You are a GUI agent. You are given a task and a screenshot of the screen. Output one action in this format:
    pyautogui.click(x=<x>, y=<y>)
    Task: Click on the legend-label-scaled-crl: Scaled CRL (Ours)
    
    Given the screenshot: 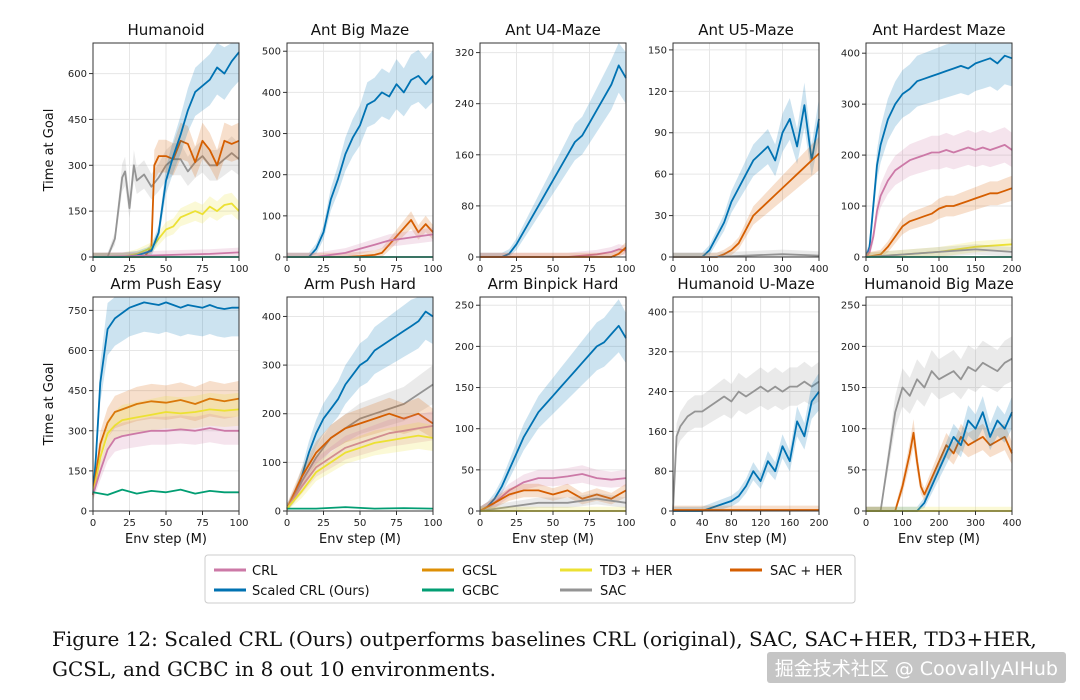 What is the action you would take?
    pyautogui.click(x=311, y=591)
    